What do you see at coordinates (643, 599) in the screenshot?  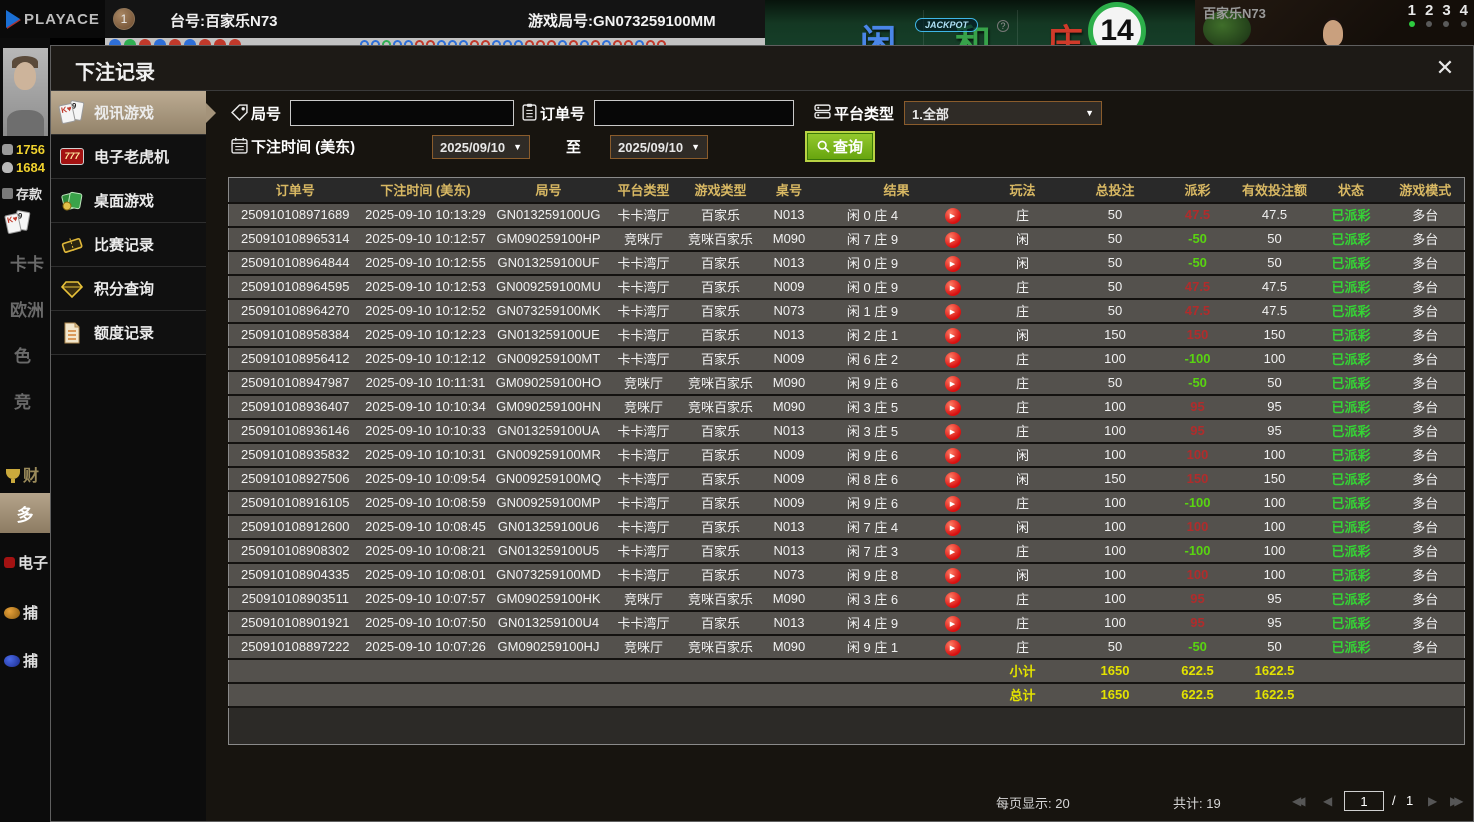 I see `cell: 竞咪厅` at bounding box center [643, 599].